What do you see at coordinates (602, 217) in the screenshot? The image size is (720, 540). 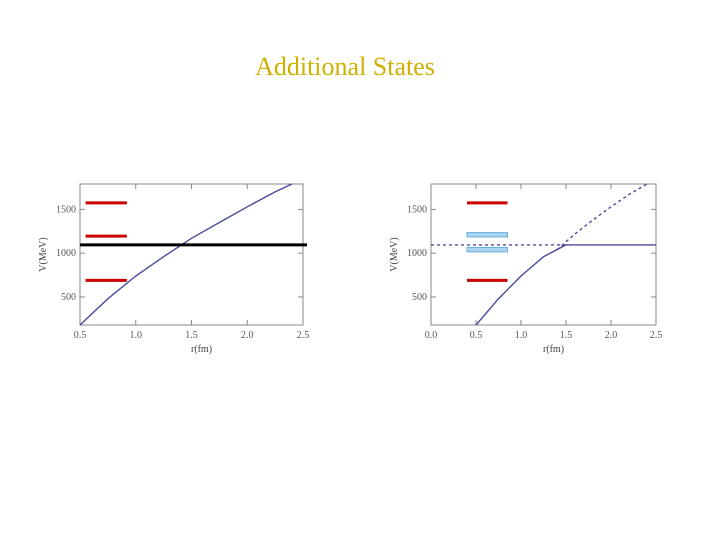 I see `potential-curve-dashed` at bounding box center [602, 217].